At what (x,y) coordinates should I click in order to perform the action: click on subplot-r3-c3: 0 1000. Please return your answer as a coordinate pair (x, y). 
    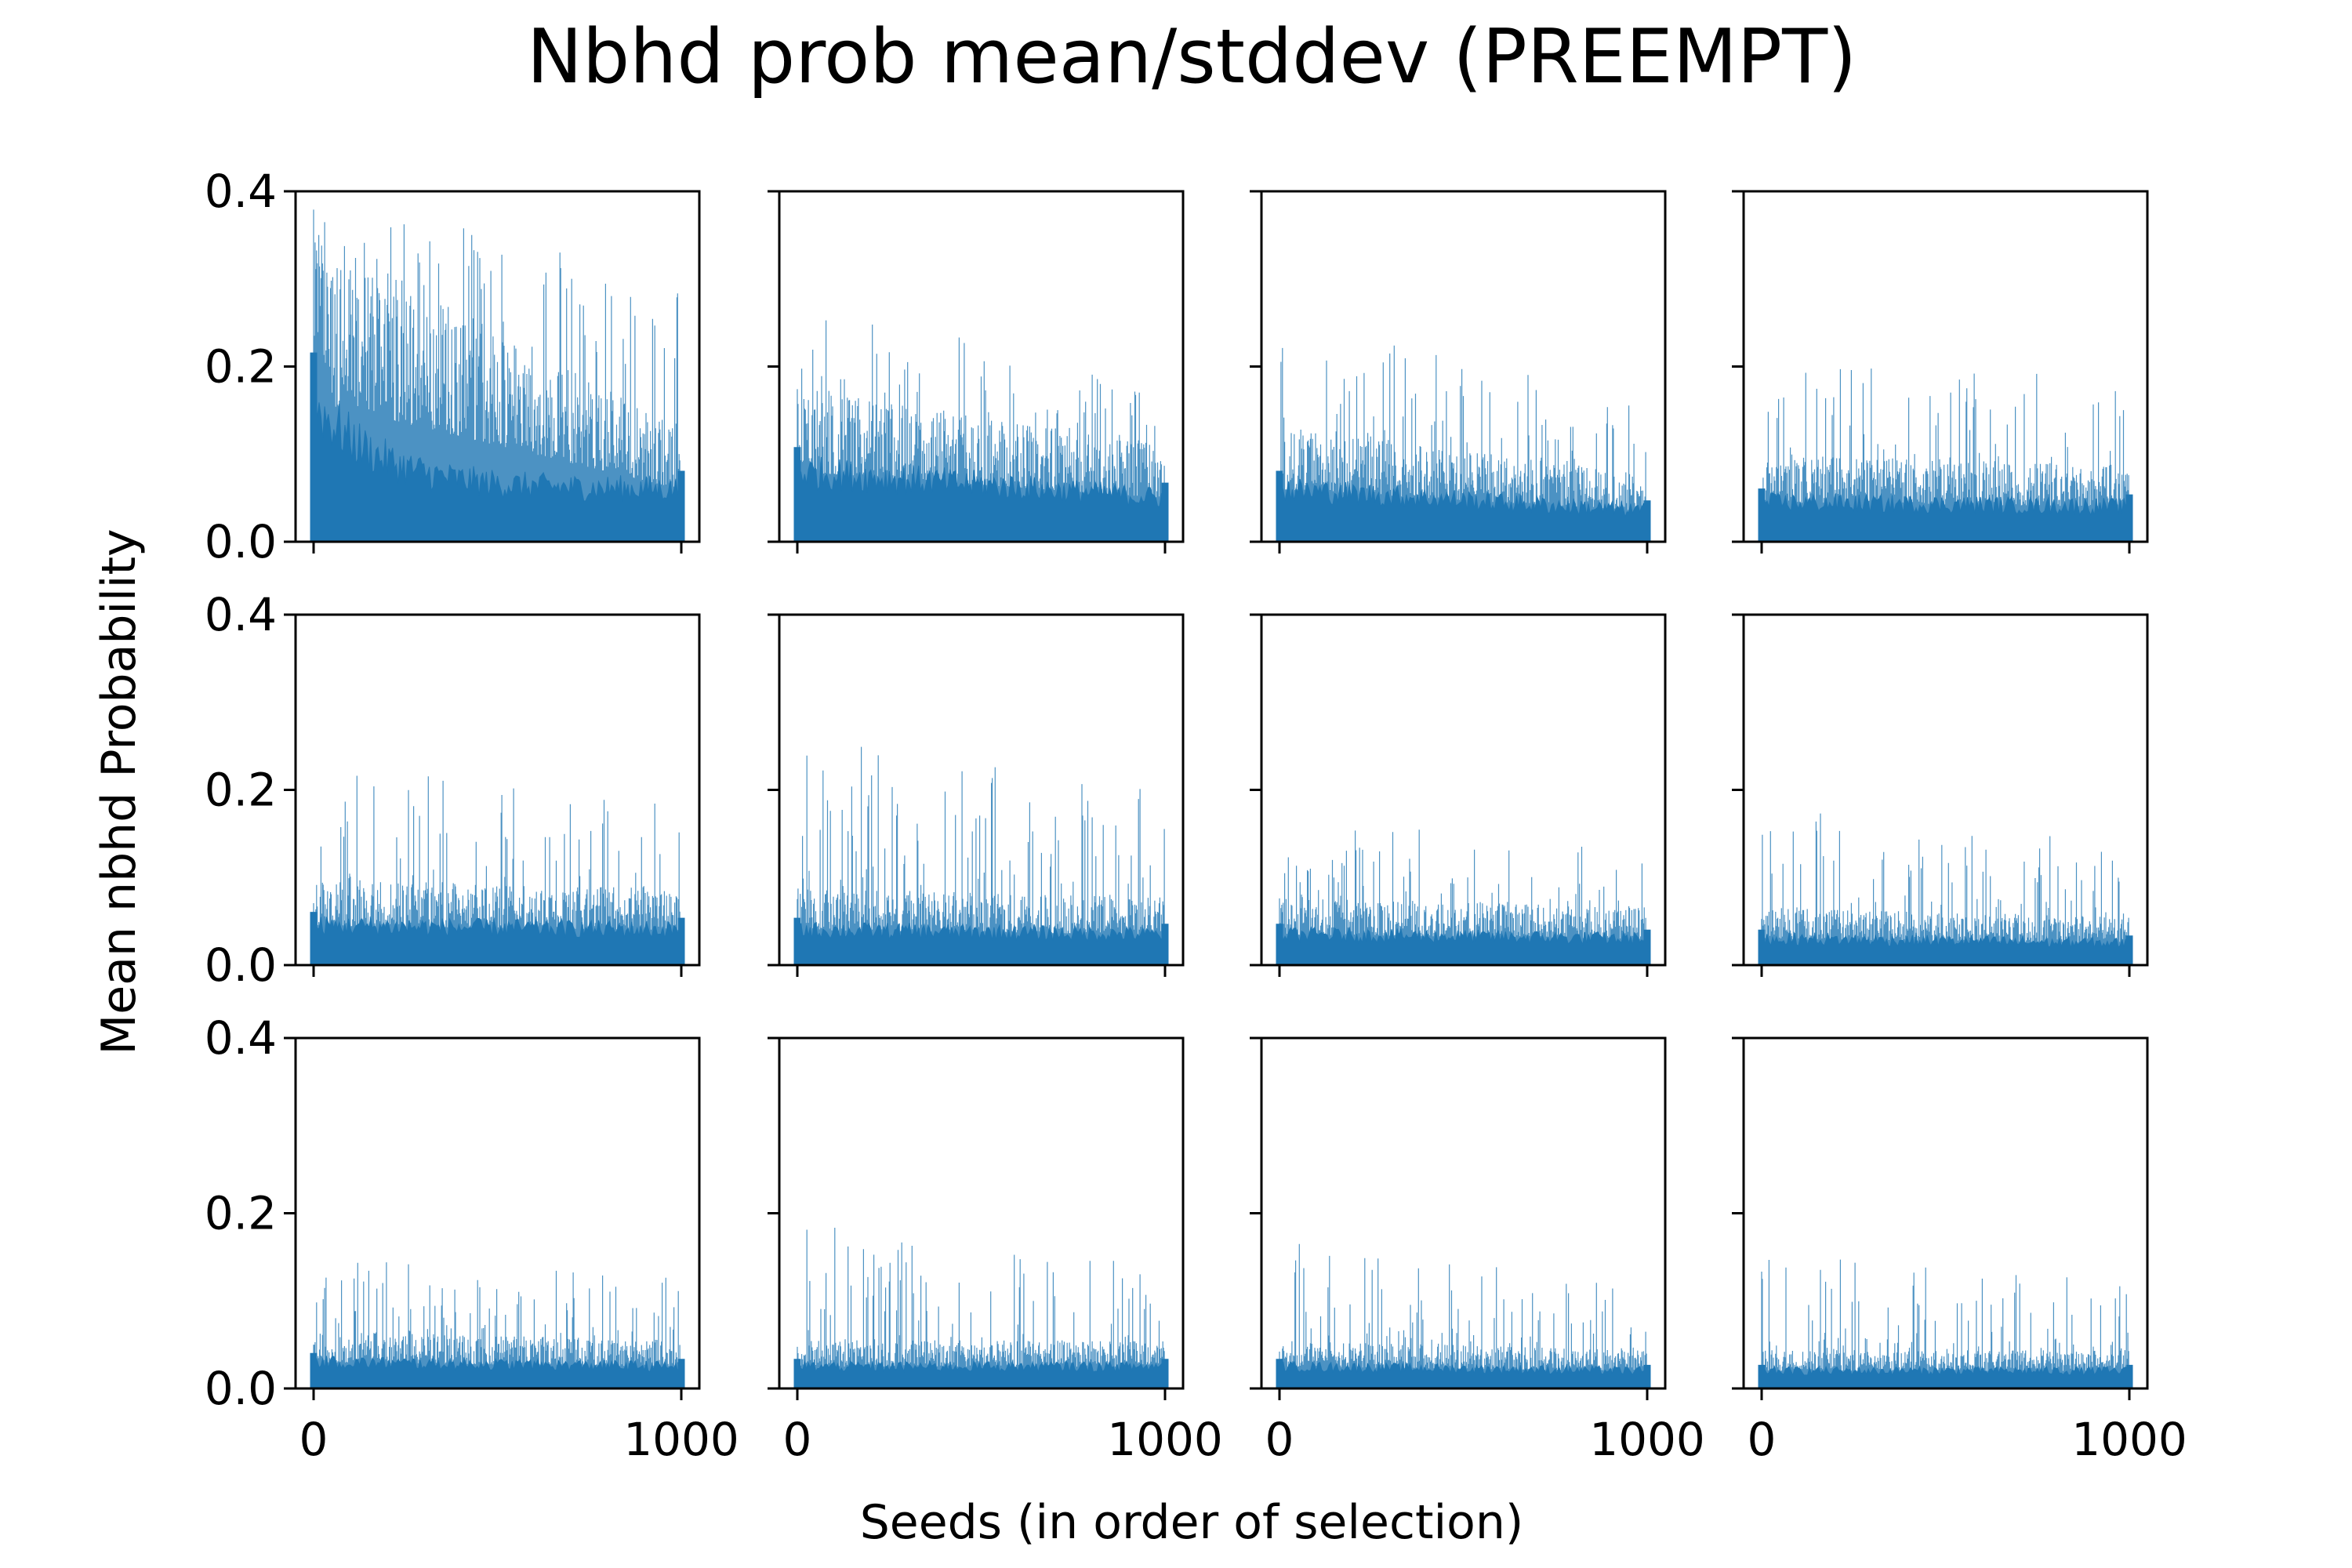
    Looking at the image, I should click on (1477, 1251).